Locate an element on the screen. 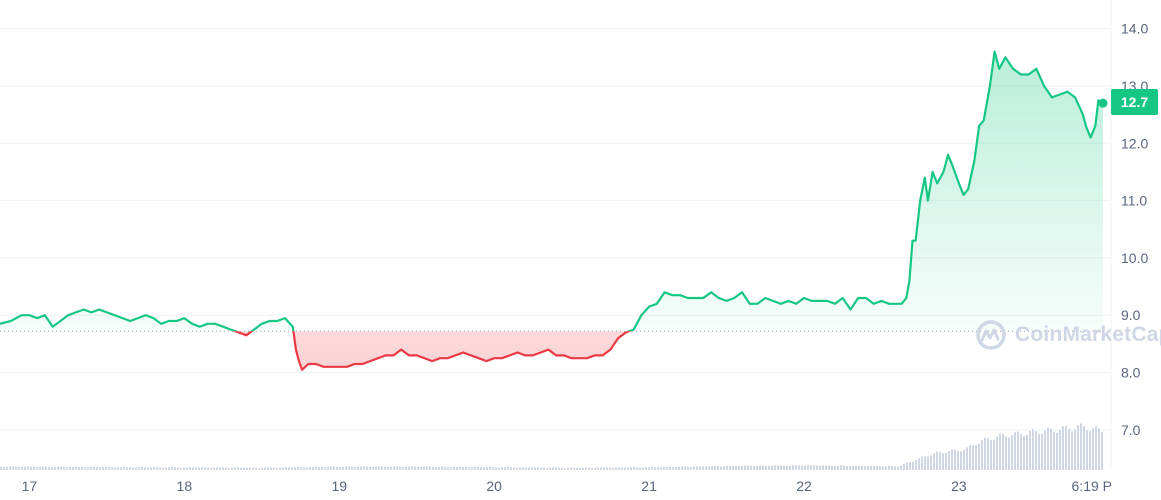  coinmarketcap-logo-icon is located at coordinates (991, 335).